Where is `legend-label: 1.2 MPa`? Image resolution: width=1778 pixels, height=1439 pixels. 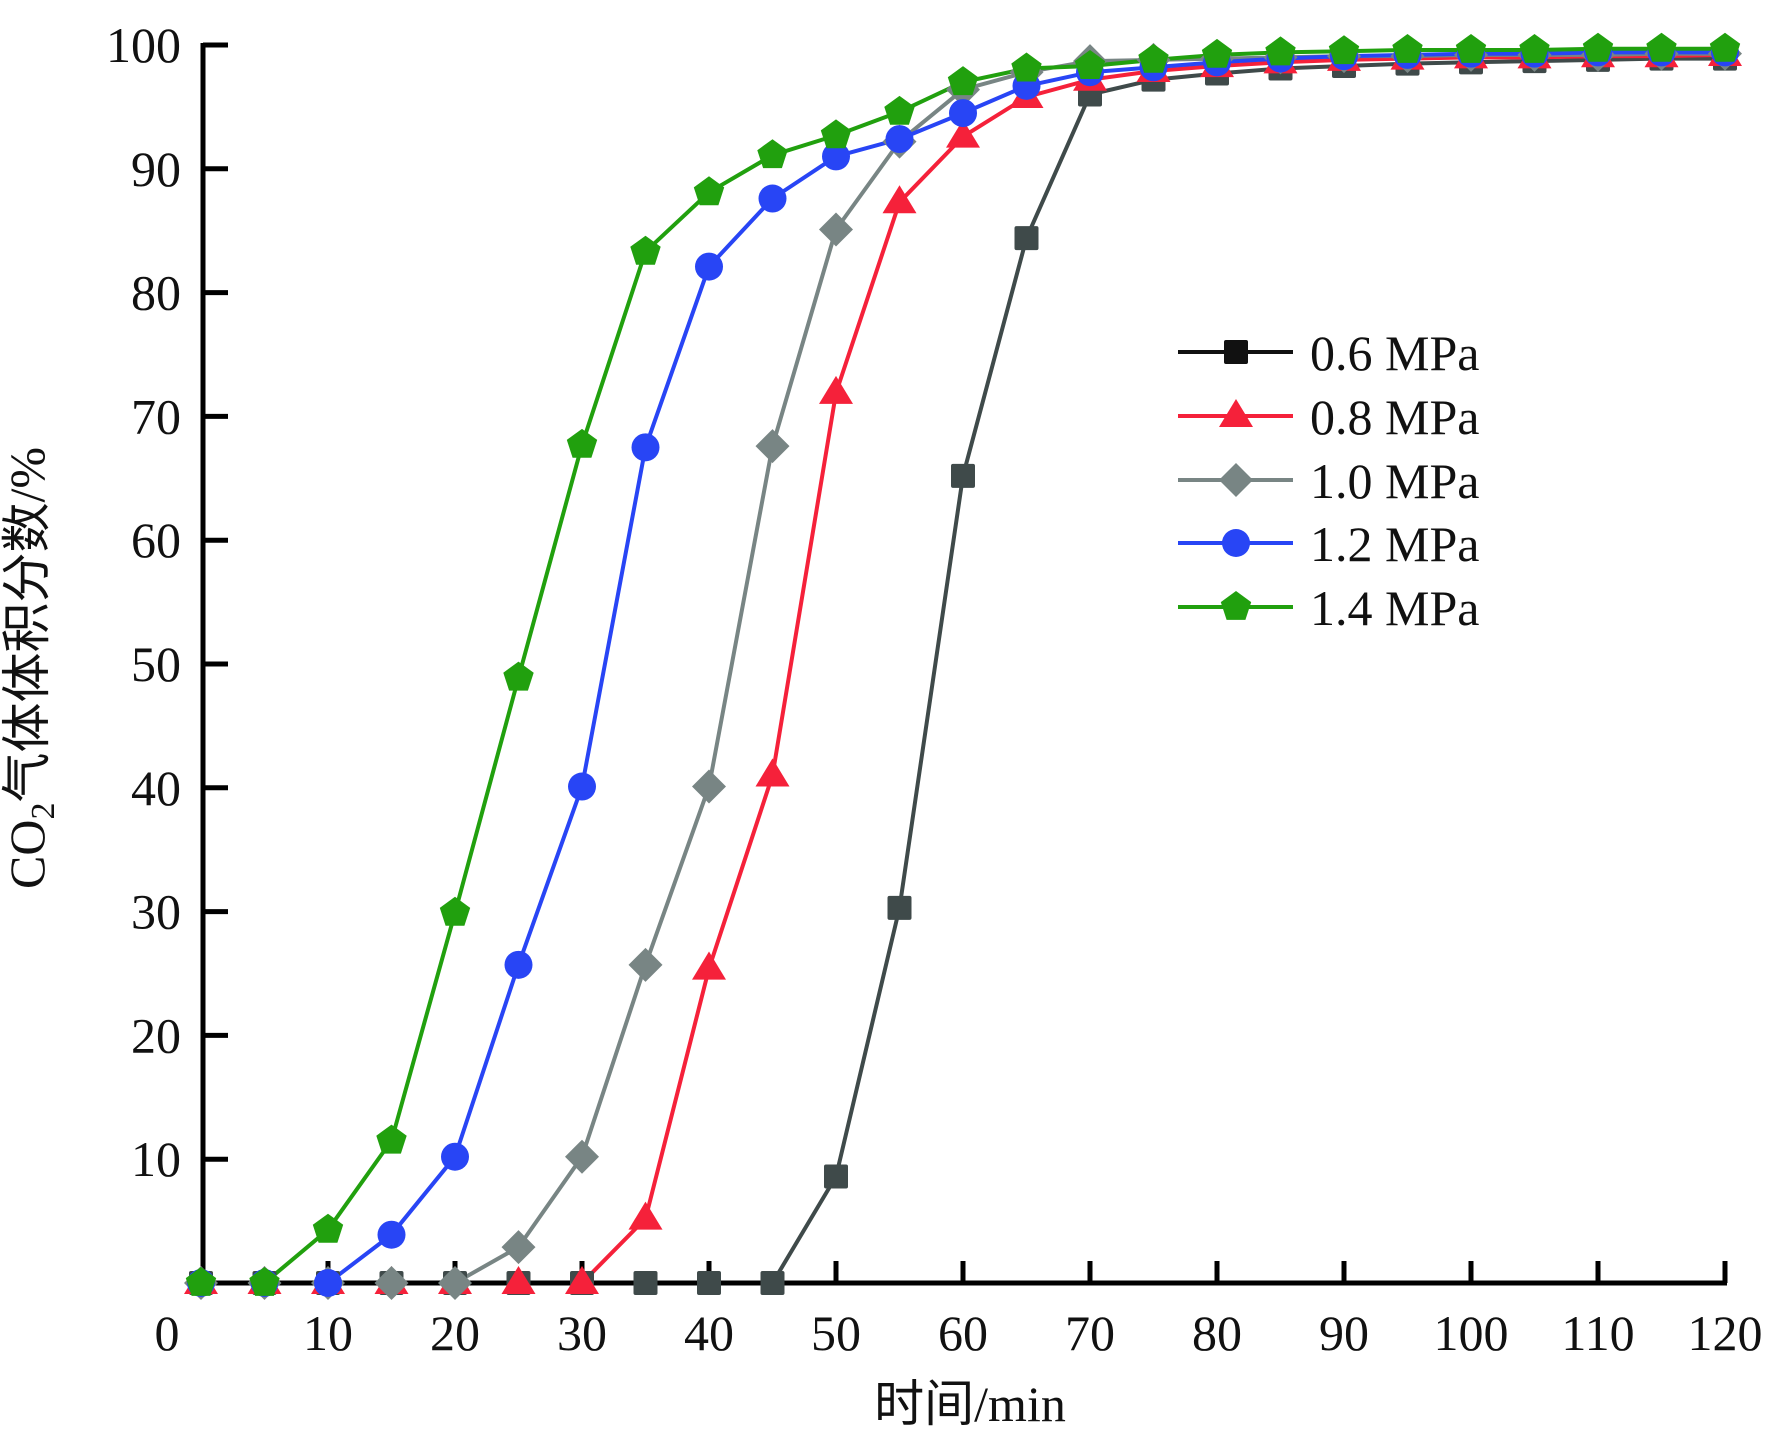 legend-label: 1.2 MPa is located at coordinates (1394, 544).